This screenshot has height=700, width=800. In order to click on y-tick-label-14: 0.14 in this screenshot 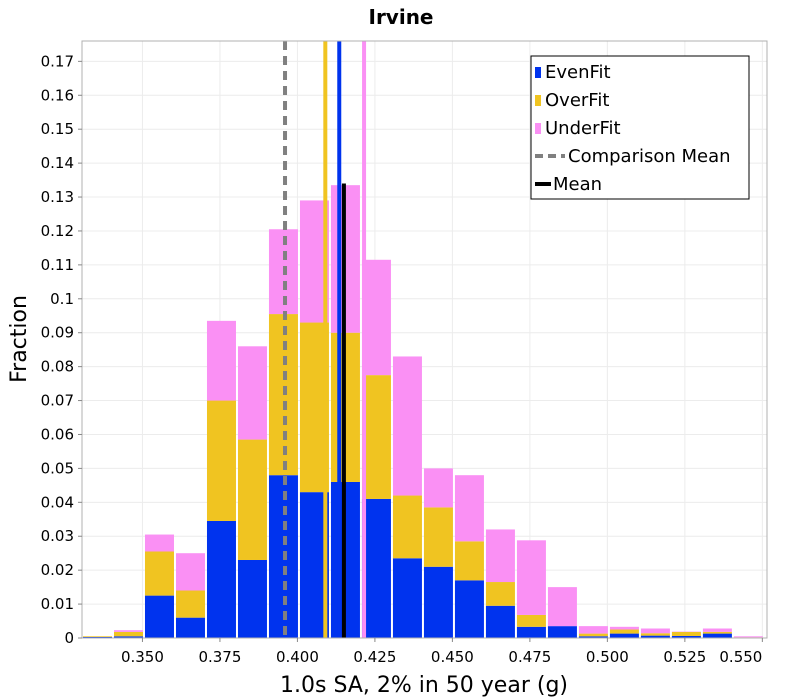, I will do `click(57, 163)`.